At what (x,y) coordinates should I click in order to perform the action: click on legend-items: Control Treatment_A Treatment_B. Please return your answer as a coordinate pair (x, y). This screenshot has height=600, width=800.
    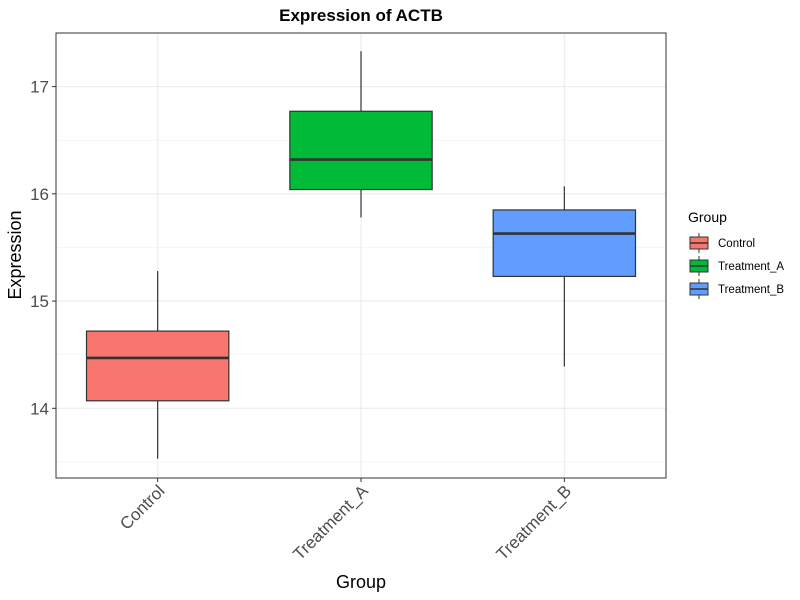
    Looking at the image, I should click on (736, 266).